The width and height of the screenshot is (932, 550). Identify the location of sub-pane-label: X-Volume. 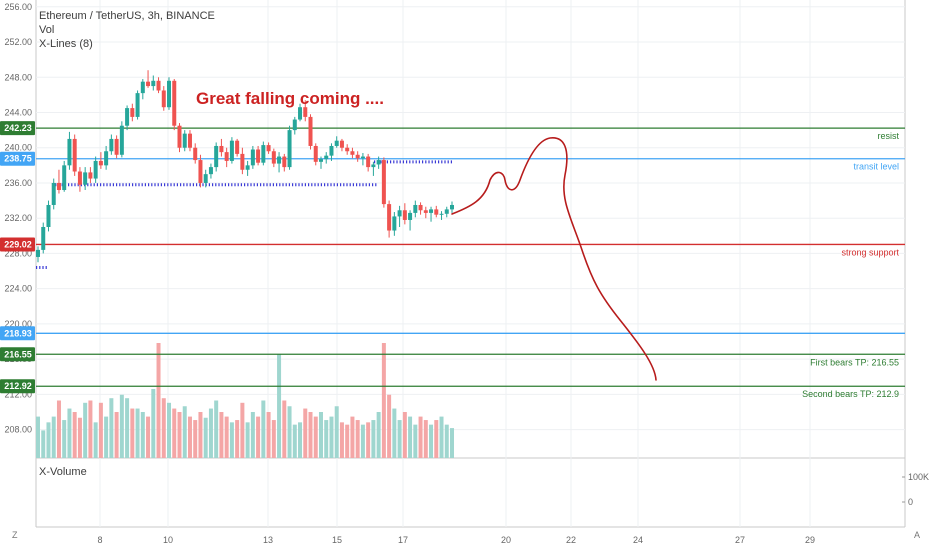
(63, 472).